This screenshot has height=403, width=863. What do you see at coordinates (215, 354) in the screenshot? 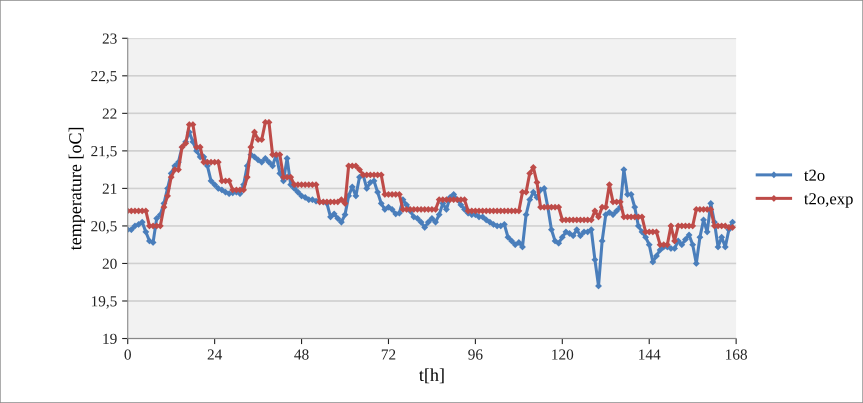
I see `x-tick-label: 24` at bounding box center [215, 354].